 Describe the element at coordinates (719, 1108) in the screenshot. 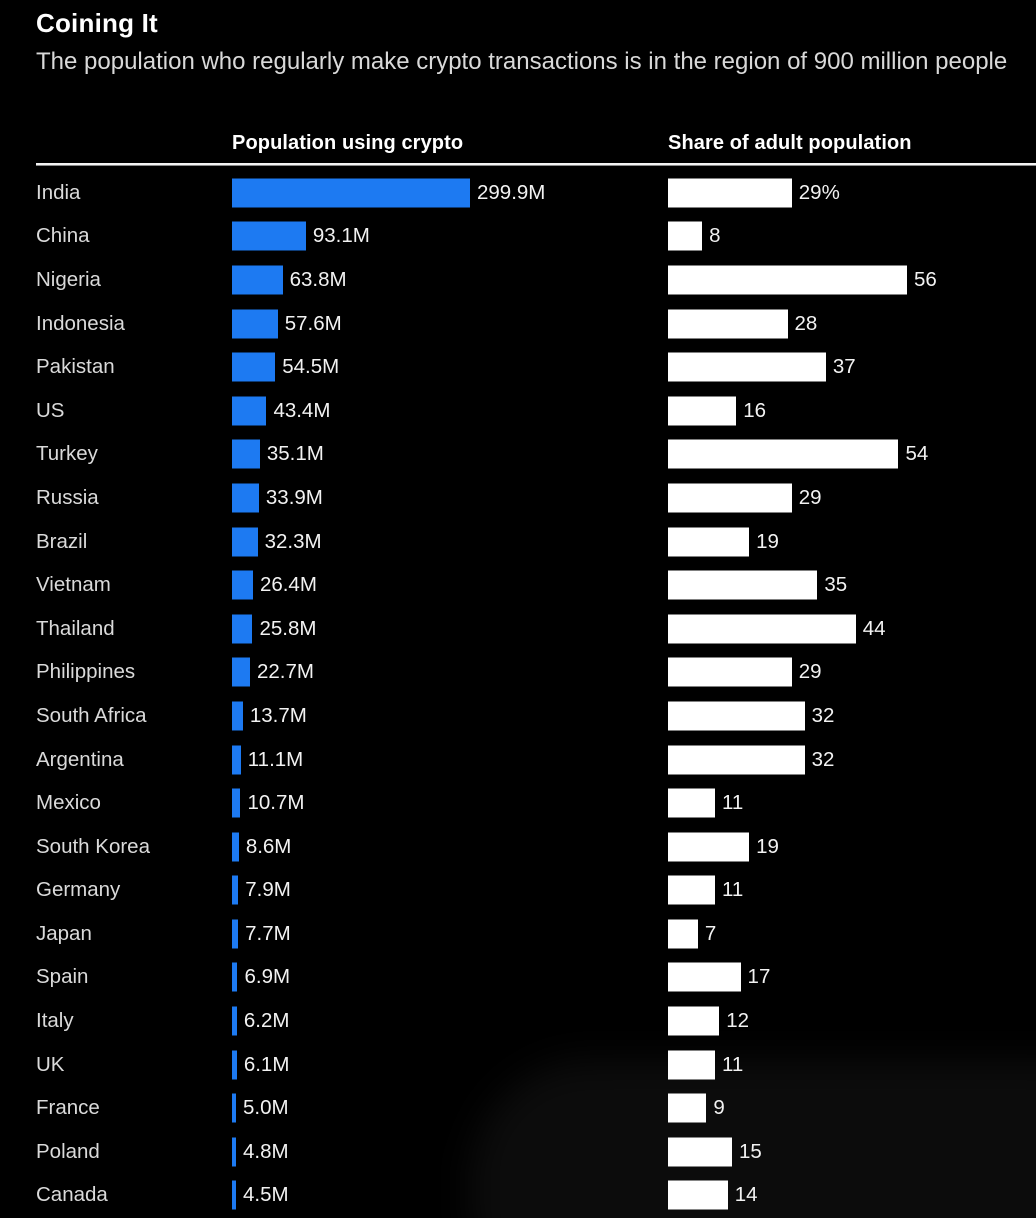

I see `share-value-label: 9` at that location.